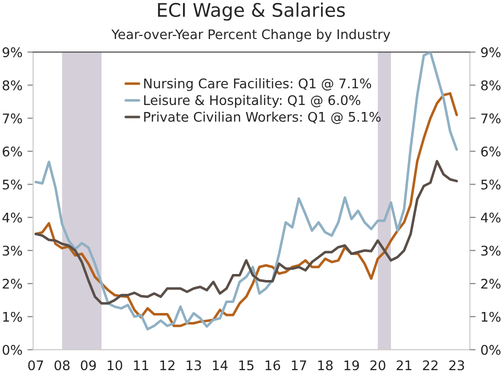 This screenshot has width=502, height=372. Describe the element at coordinates (430, 365) in the screenshot. I see `x-tick-label: 22` at that location.